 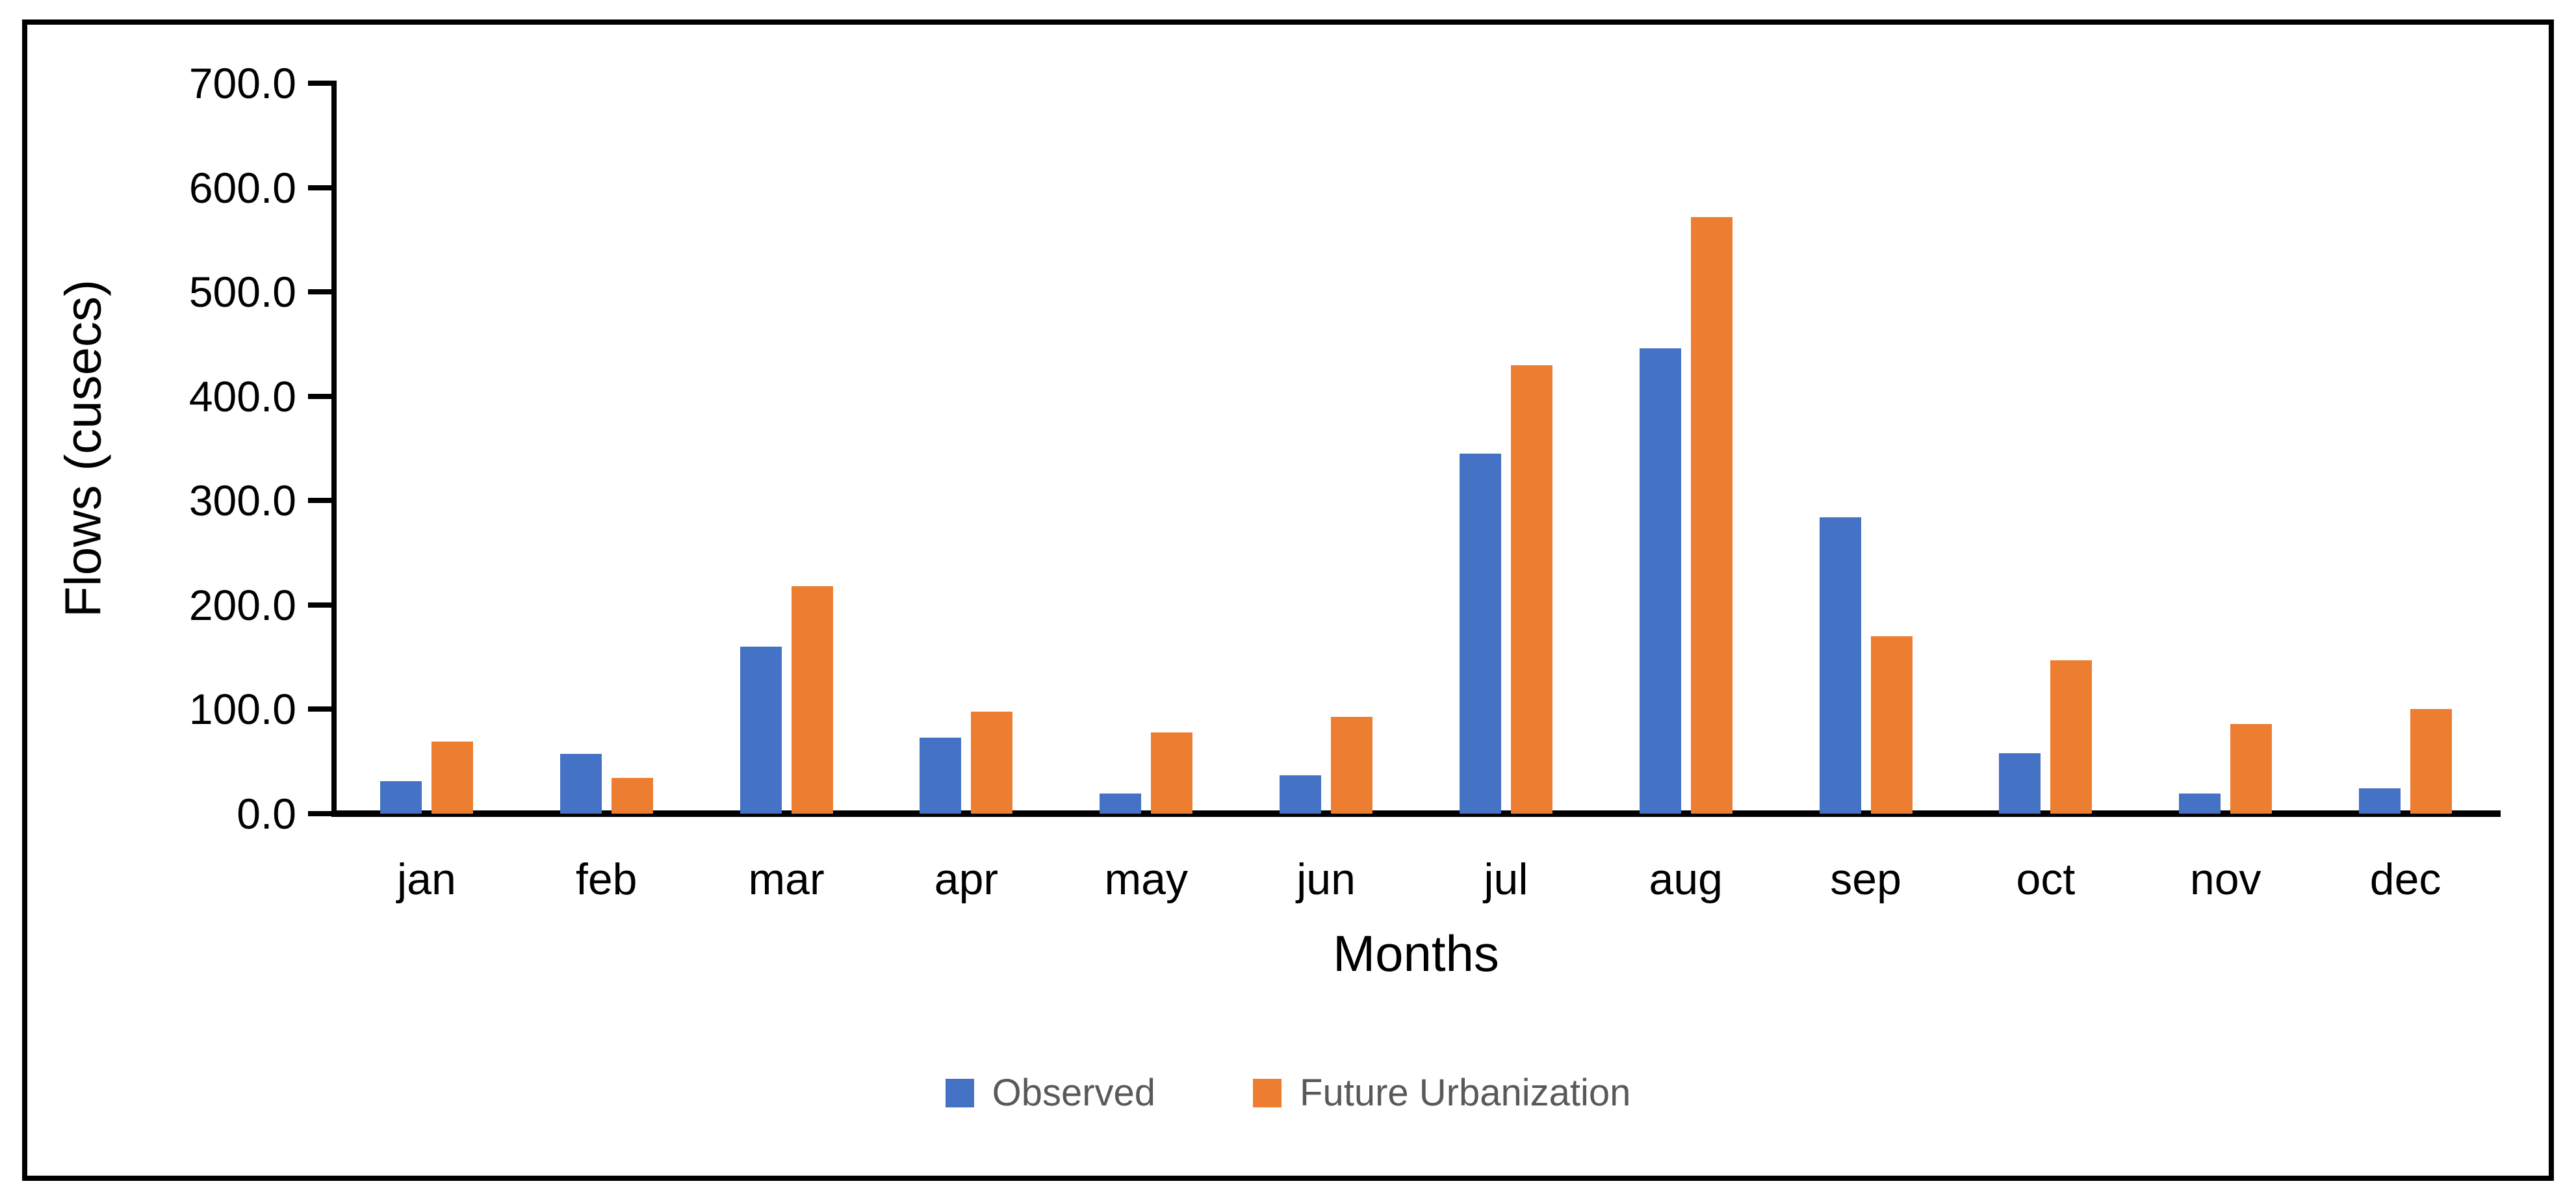 What do you see at coordinates (1074, 1093) in the screenshot?
I see `legend-label: Observed` at bounding box center [1074, 1093].